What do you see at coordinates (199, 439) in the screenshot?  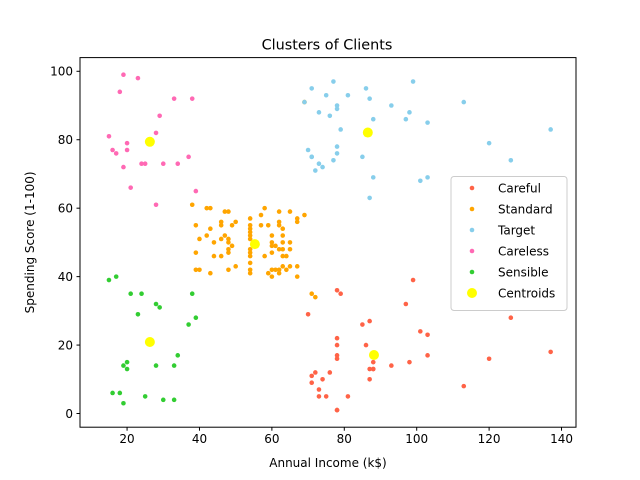 I see `x-tick-label: 40` at bounding box center [199, 439].